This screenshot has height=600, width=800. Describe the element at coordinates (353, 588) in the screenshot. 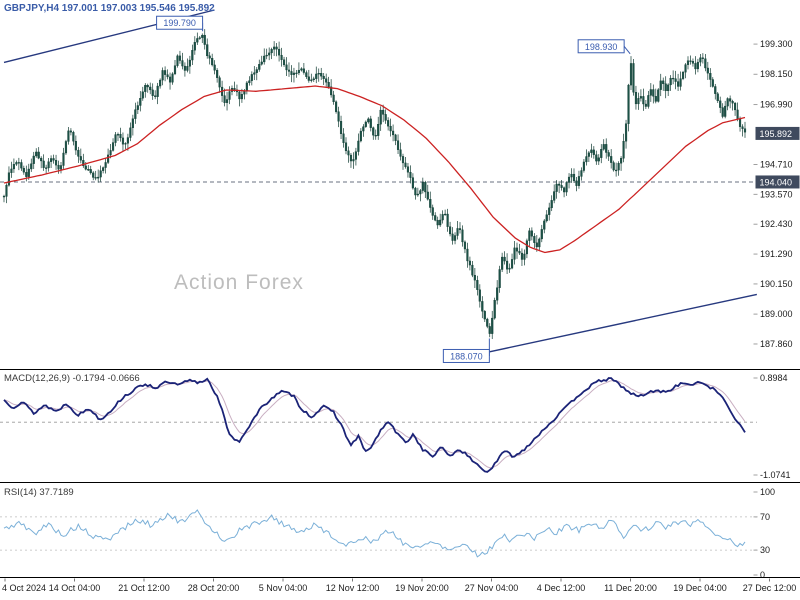

I see `svg-text: 12 Nov 12:00` at that location.